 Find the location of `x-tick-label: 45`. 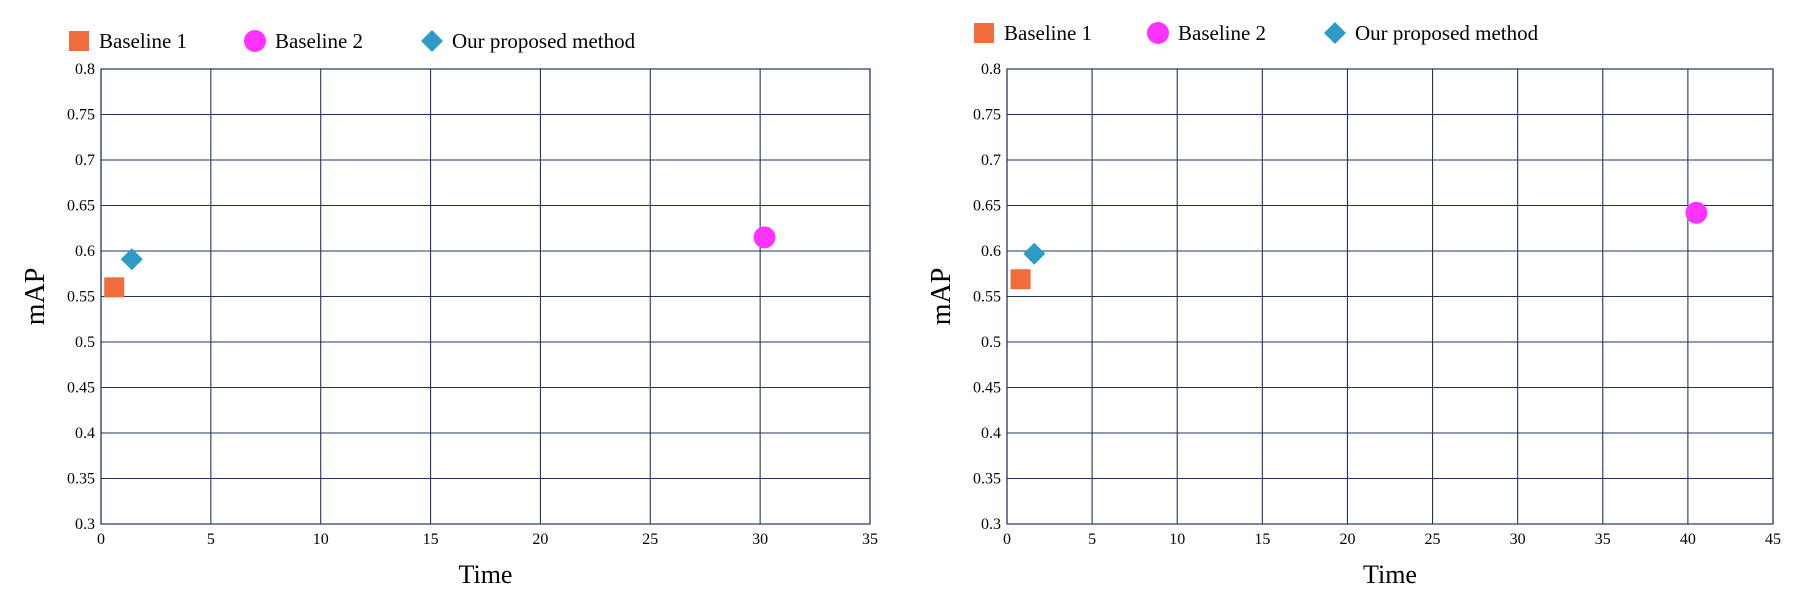

x-tick-label: 45 is located at coordinates (1773, 539).